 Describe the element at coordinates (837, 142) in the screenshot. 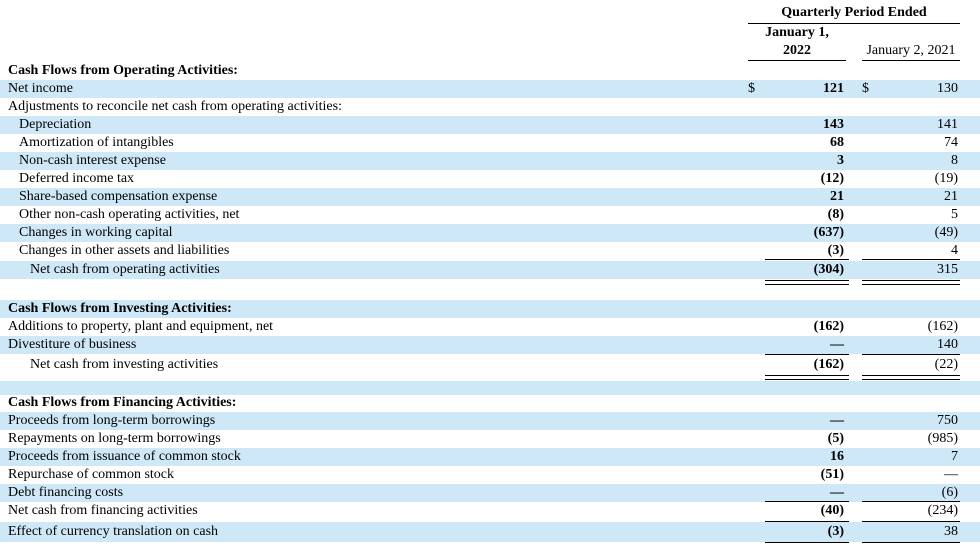

I see `value-2022: 68` at that location.